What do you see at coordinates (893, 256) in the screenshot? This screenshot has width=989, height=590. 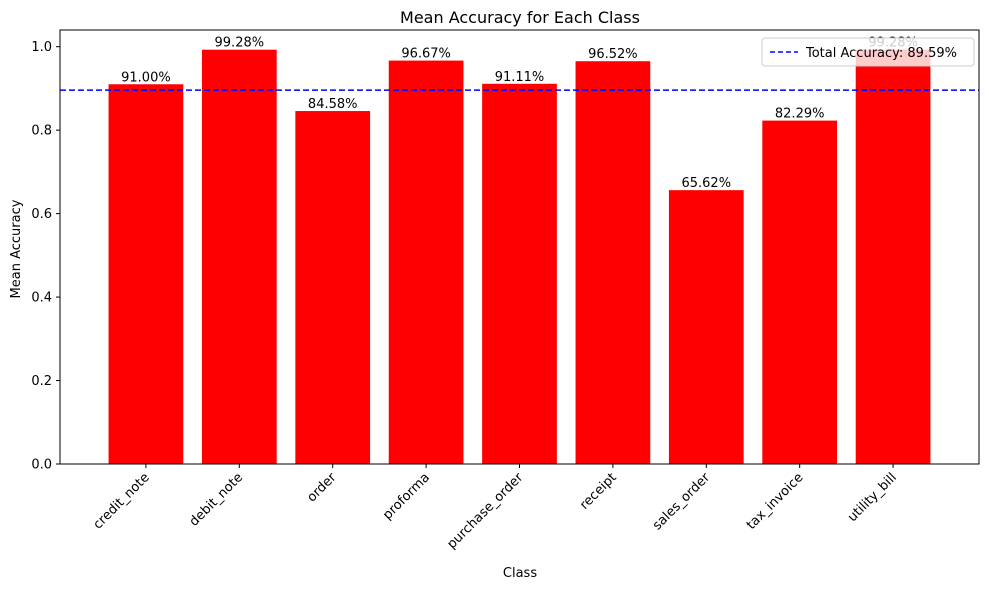 I see `bar-utility_bill` at bounding box center [893, 256].